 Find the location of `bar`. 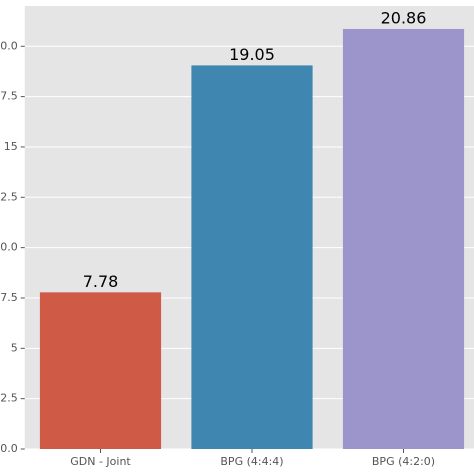

bar is located at coordinates (100, 370).